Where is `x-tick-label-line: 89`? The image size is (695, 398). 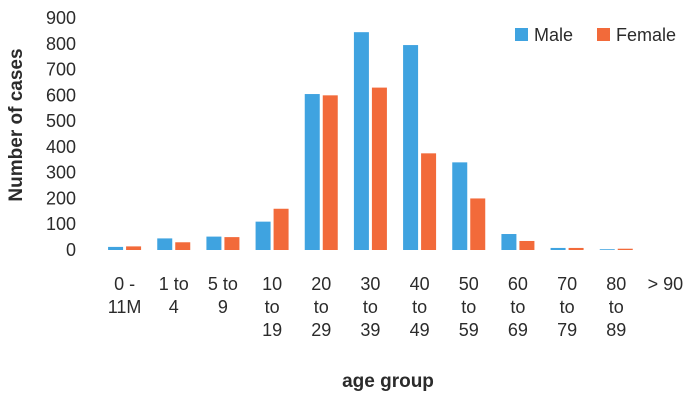
x-tick-label-line: 89 is located at coordinates (616, 330).